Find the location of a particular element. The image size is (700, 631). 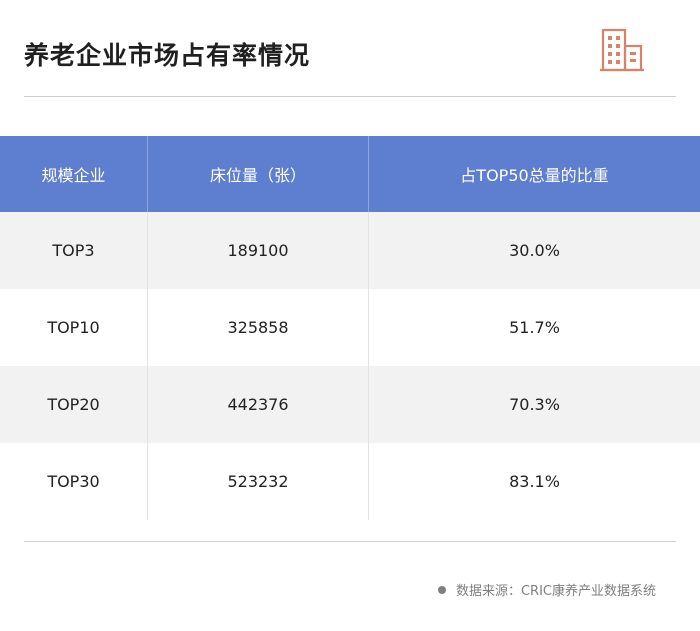

data-source: 数据来源：CRIC康养产业数据系统 is located at coordinates (546, 589).